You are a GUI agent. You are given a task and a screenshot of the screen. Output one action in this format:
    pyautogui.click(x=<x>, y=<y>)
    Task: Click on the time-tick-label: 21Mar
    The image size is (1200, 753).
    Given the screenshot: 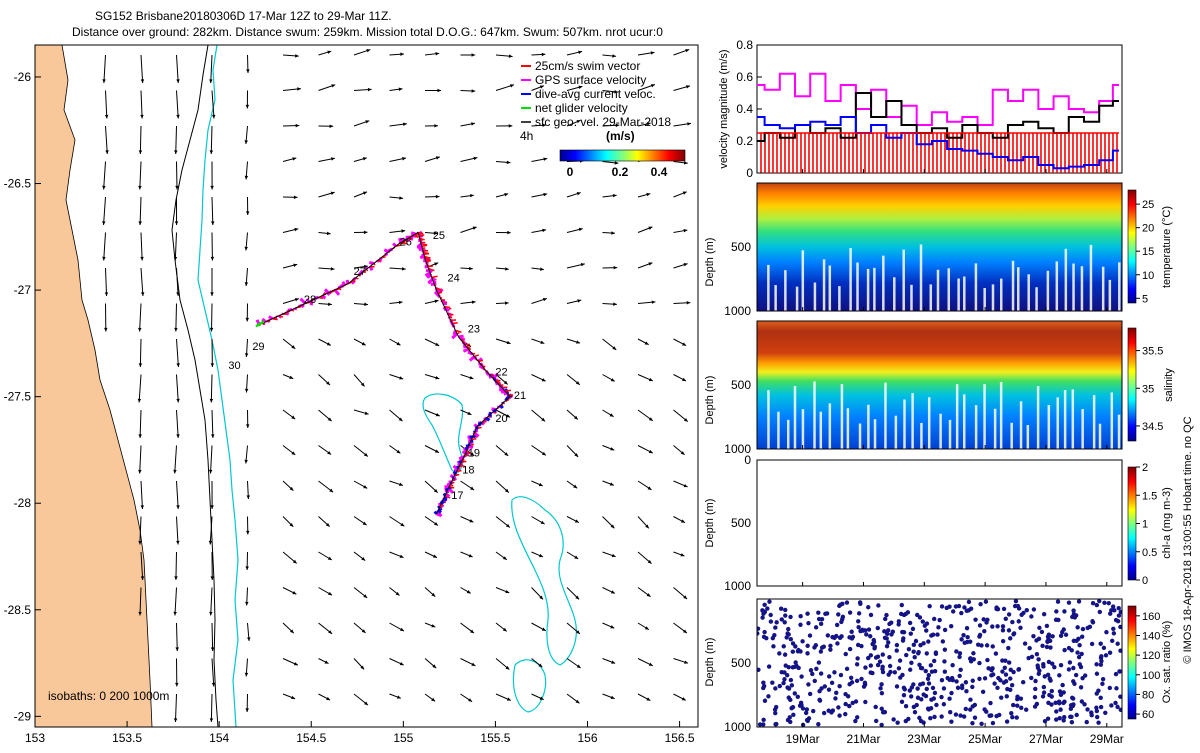 What is the action you would take?
    pyautogui.click(x=863, y=739)
    